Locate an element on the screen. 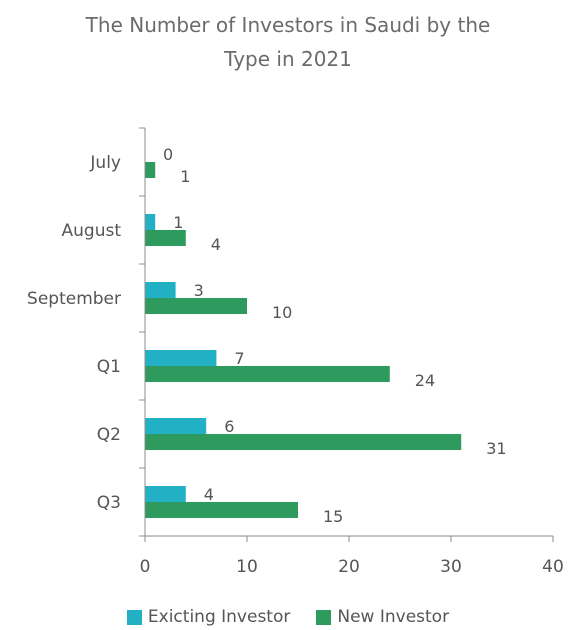 This screenshot has height=630, width=576. x-tick-label: 20 is located at coordinates (349, 567).